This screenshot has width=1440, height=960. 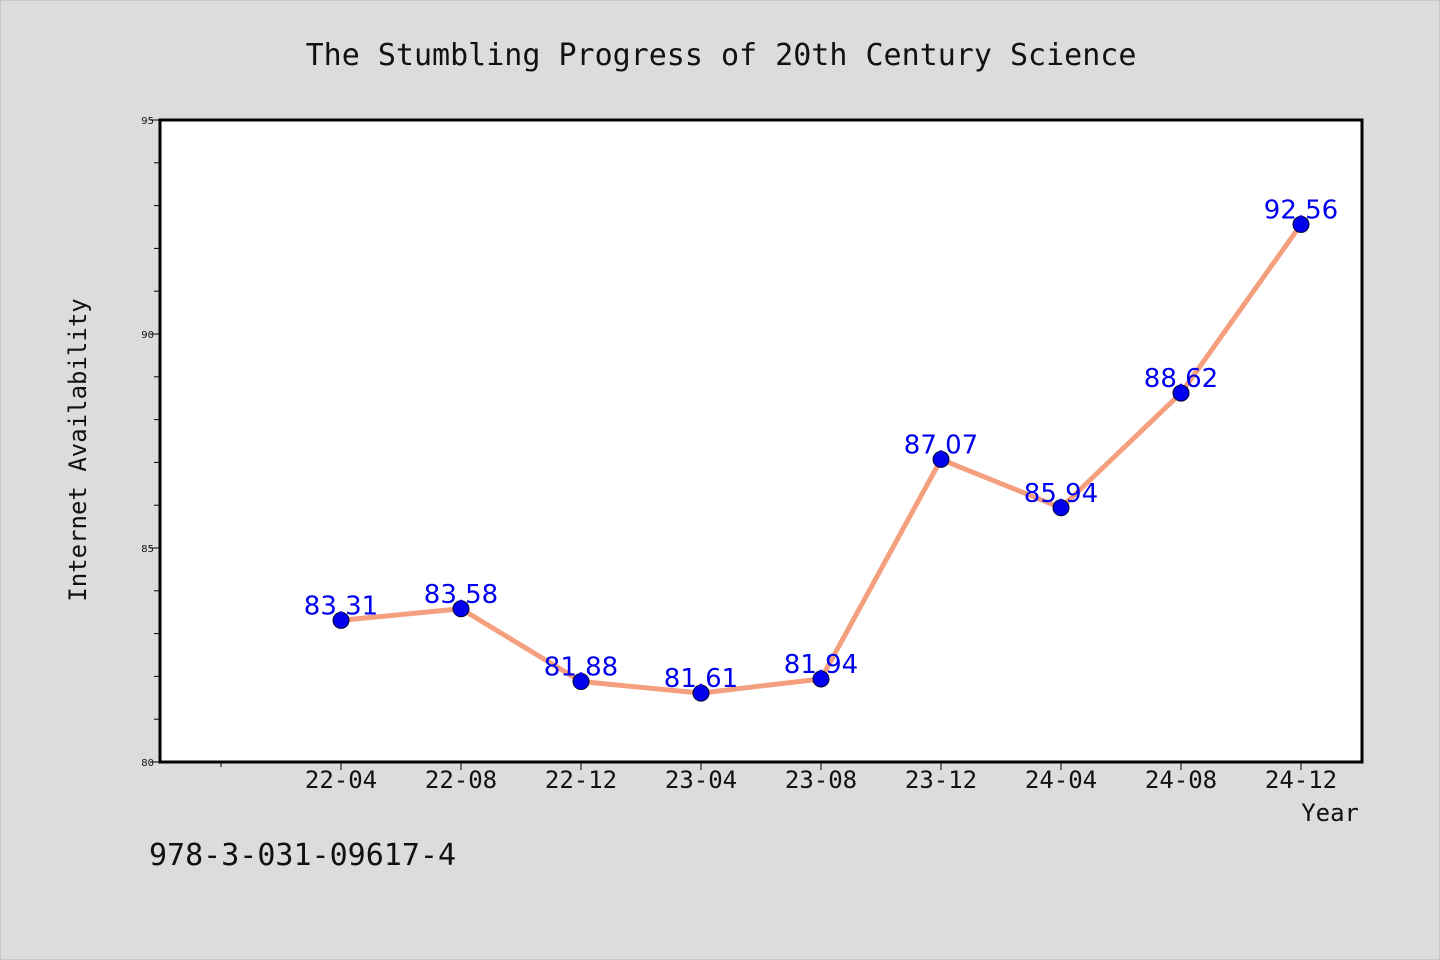 I want to click on data-label: 85.94, so click(x=1061, y=494).